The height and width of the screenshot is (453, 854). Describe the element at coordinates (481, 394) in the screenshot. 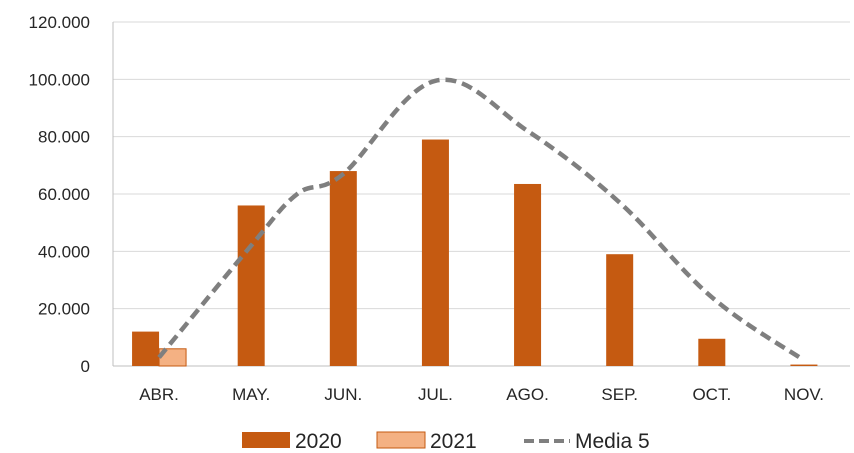

I see `x-axis-tick-labels: ABR. MAY. JUN. JUL. AGO. SEP. OCT. NOV.` at that location.